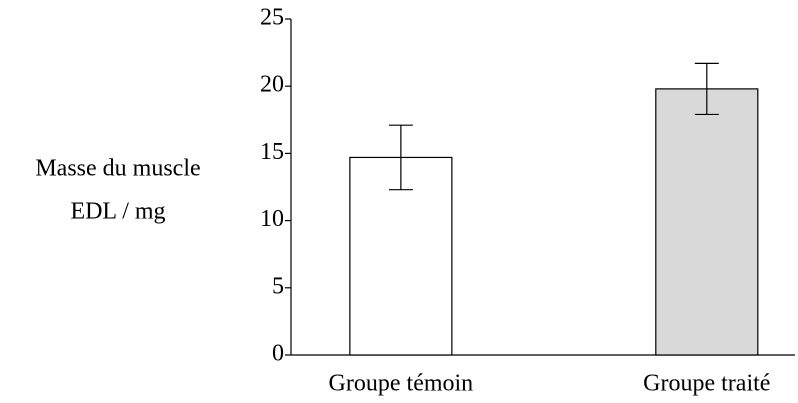 The height and width of the screenshot is (403, 798). What do you see at coordinates (117, 212) in the screenshot?
I see `y-axis-label: EDL / mg` at bounding box center [117, 212].